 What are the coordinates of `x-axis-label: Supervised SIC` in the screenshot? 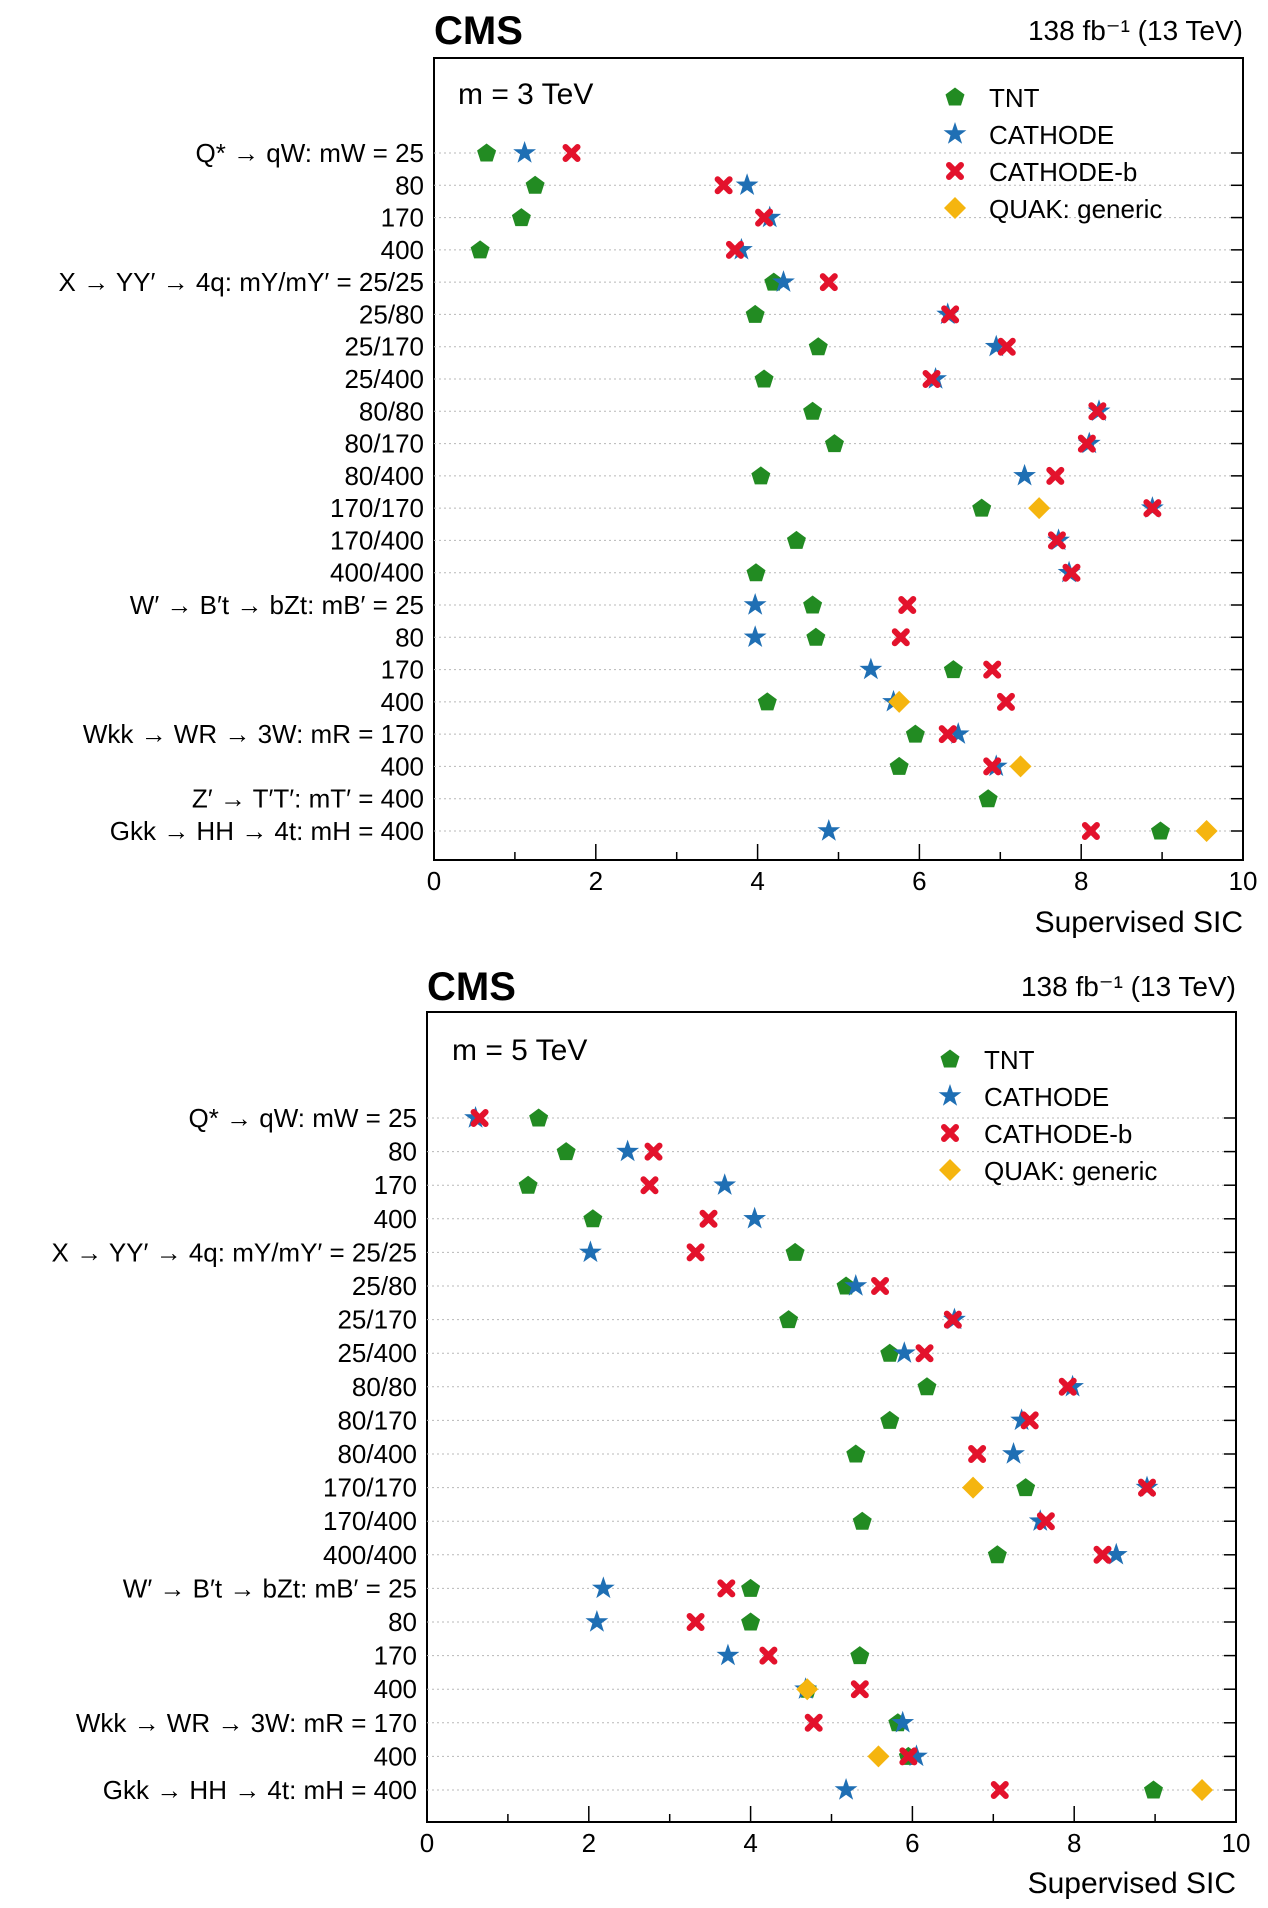 It's located at (1132, 1883).